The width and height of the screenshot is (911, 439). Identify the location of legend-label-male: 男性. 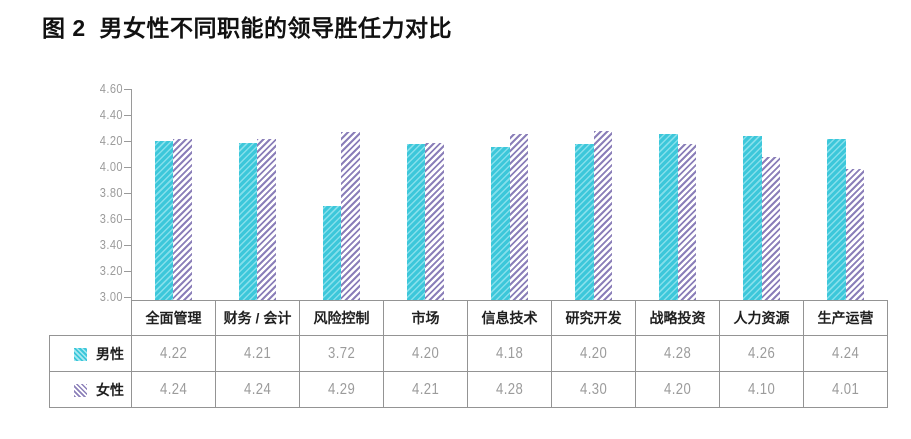
(110, 353).